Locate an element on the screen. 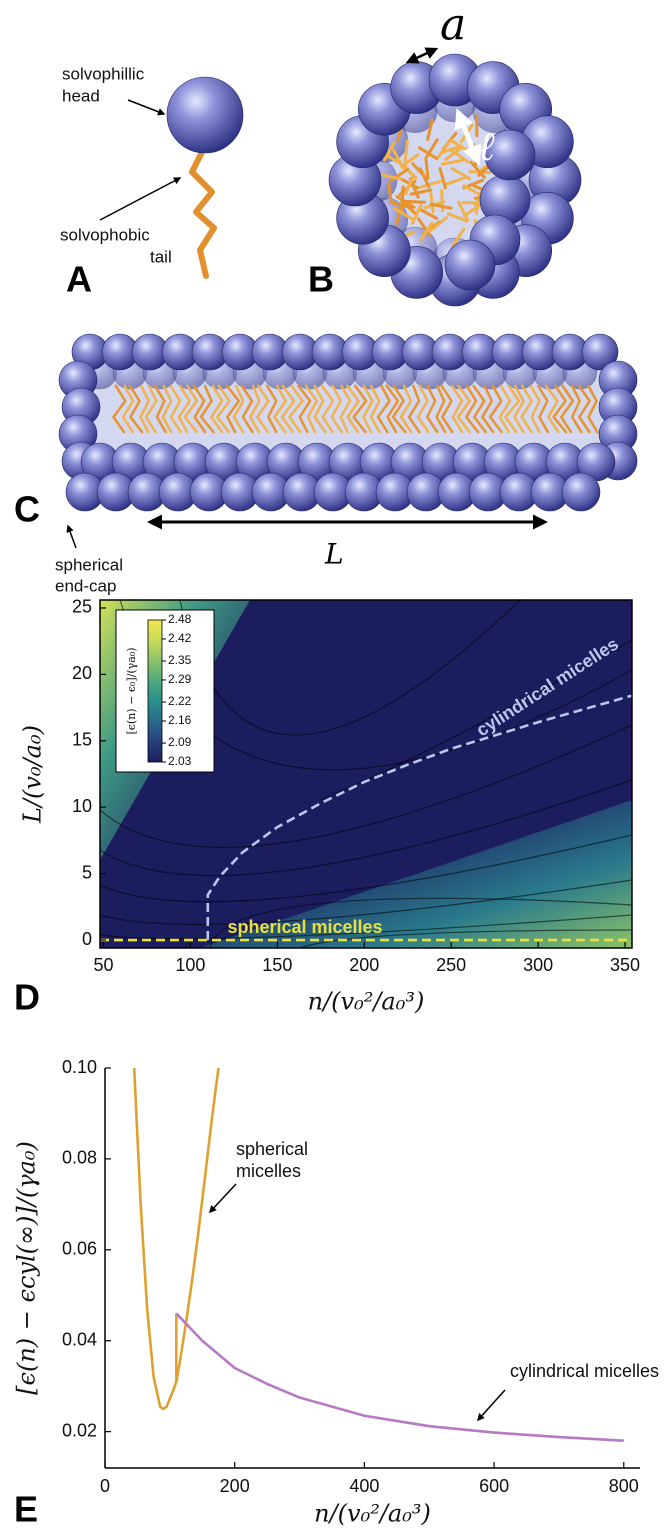  colorbar-tick-label: 2.16 is located at coordinates (180, 720).